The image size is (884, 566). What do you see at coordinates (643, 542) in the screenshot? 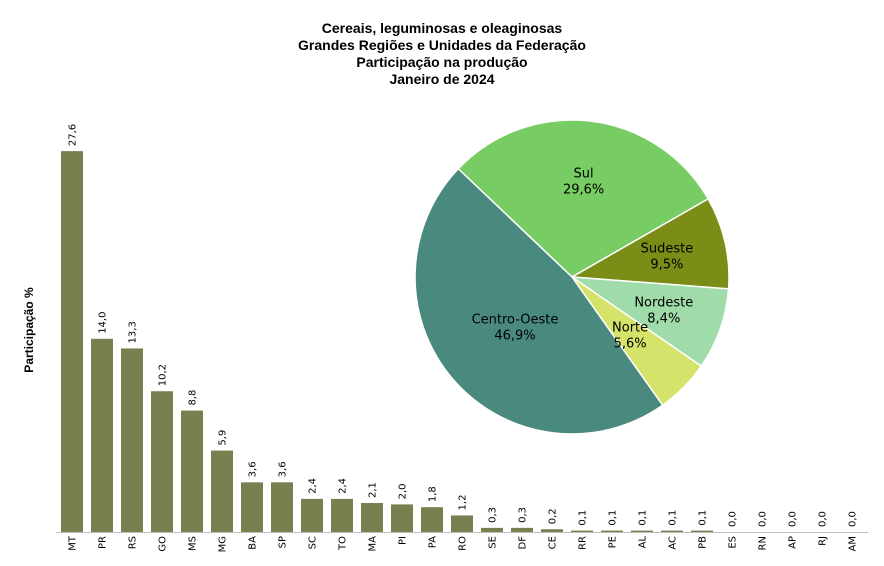
I see `x-tick-al: AL` at bounding box center [643, 542].